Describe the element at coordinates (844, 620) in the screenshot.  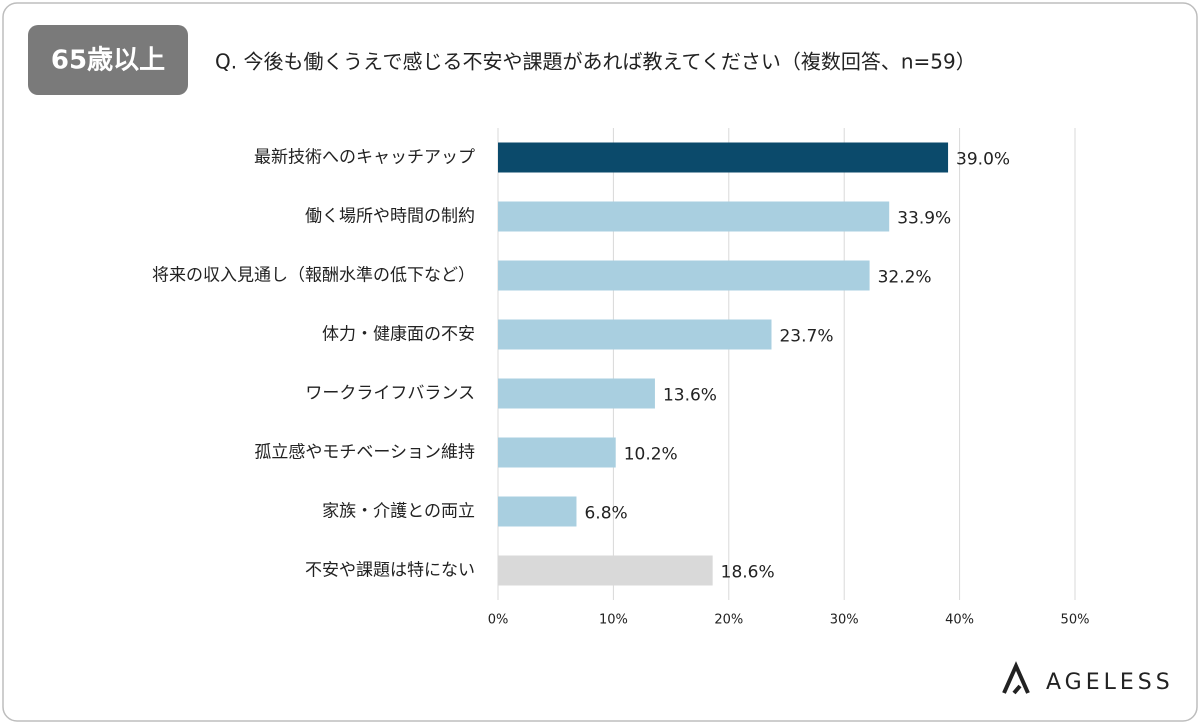
I see `x-tick-label: 30%` at that location.